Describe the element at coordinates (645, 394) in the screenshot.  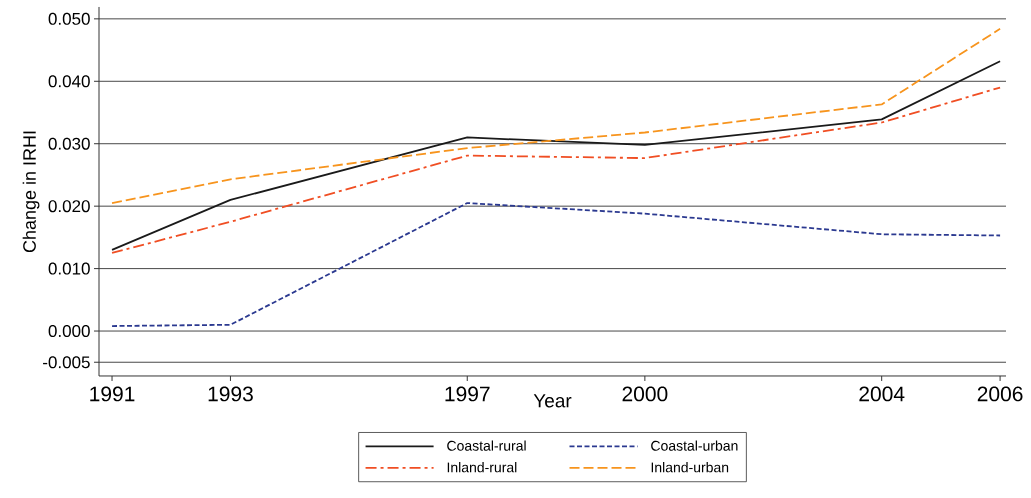
I see `x-tick-label: 2000` at that location.